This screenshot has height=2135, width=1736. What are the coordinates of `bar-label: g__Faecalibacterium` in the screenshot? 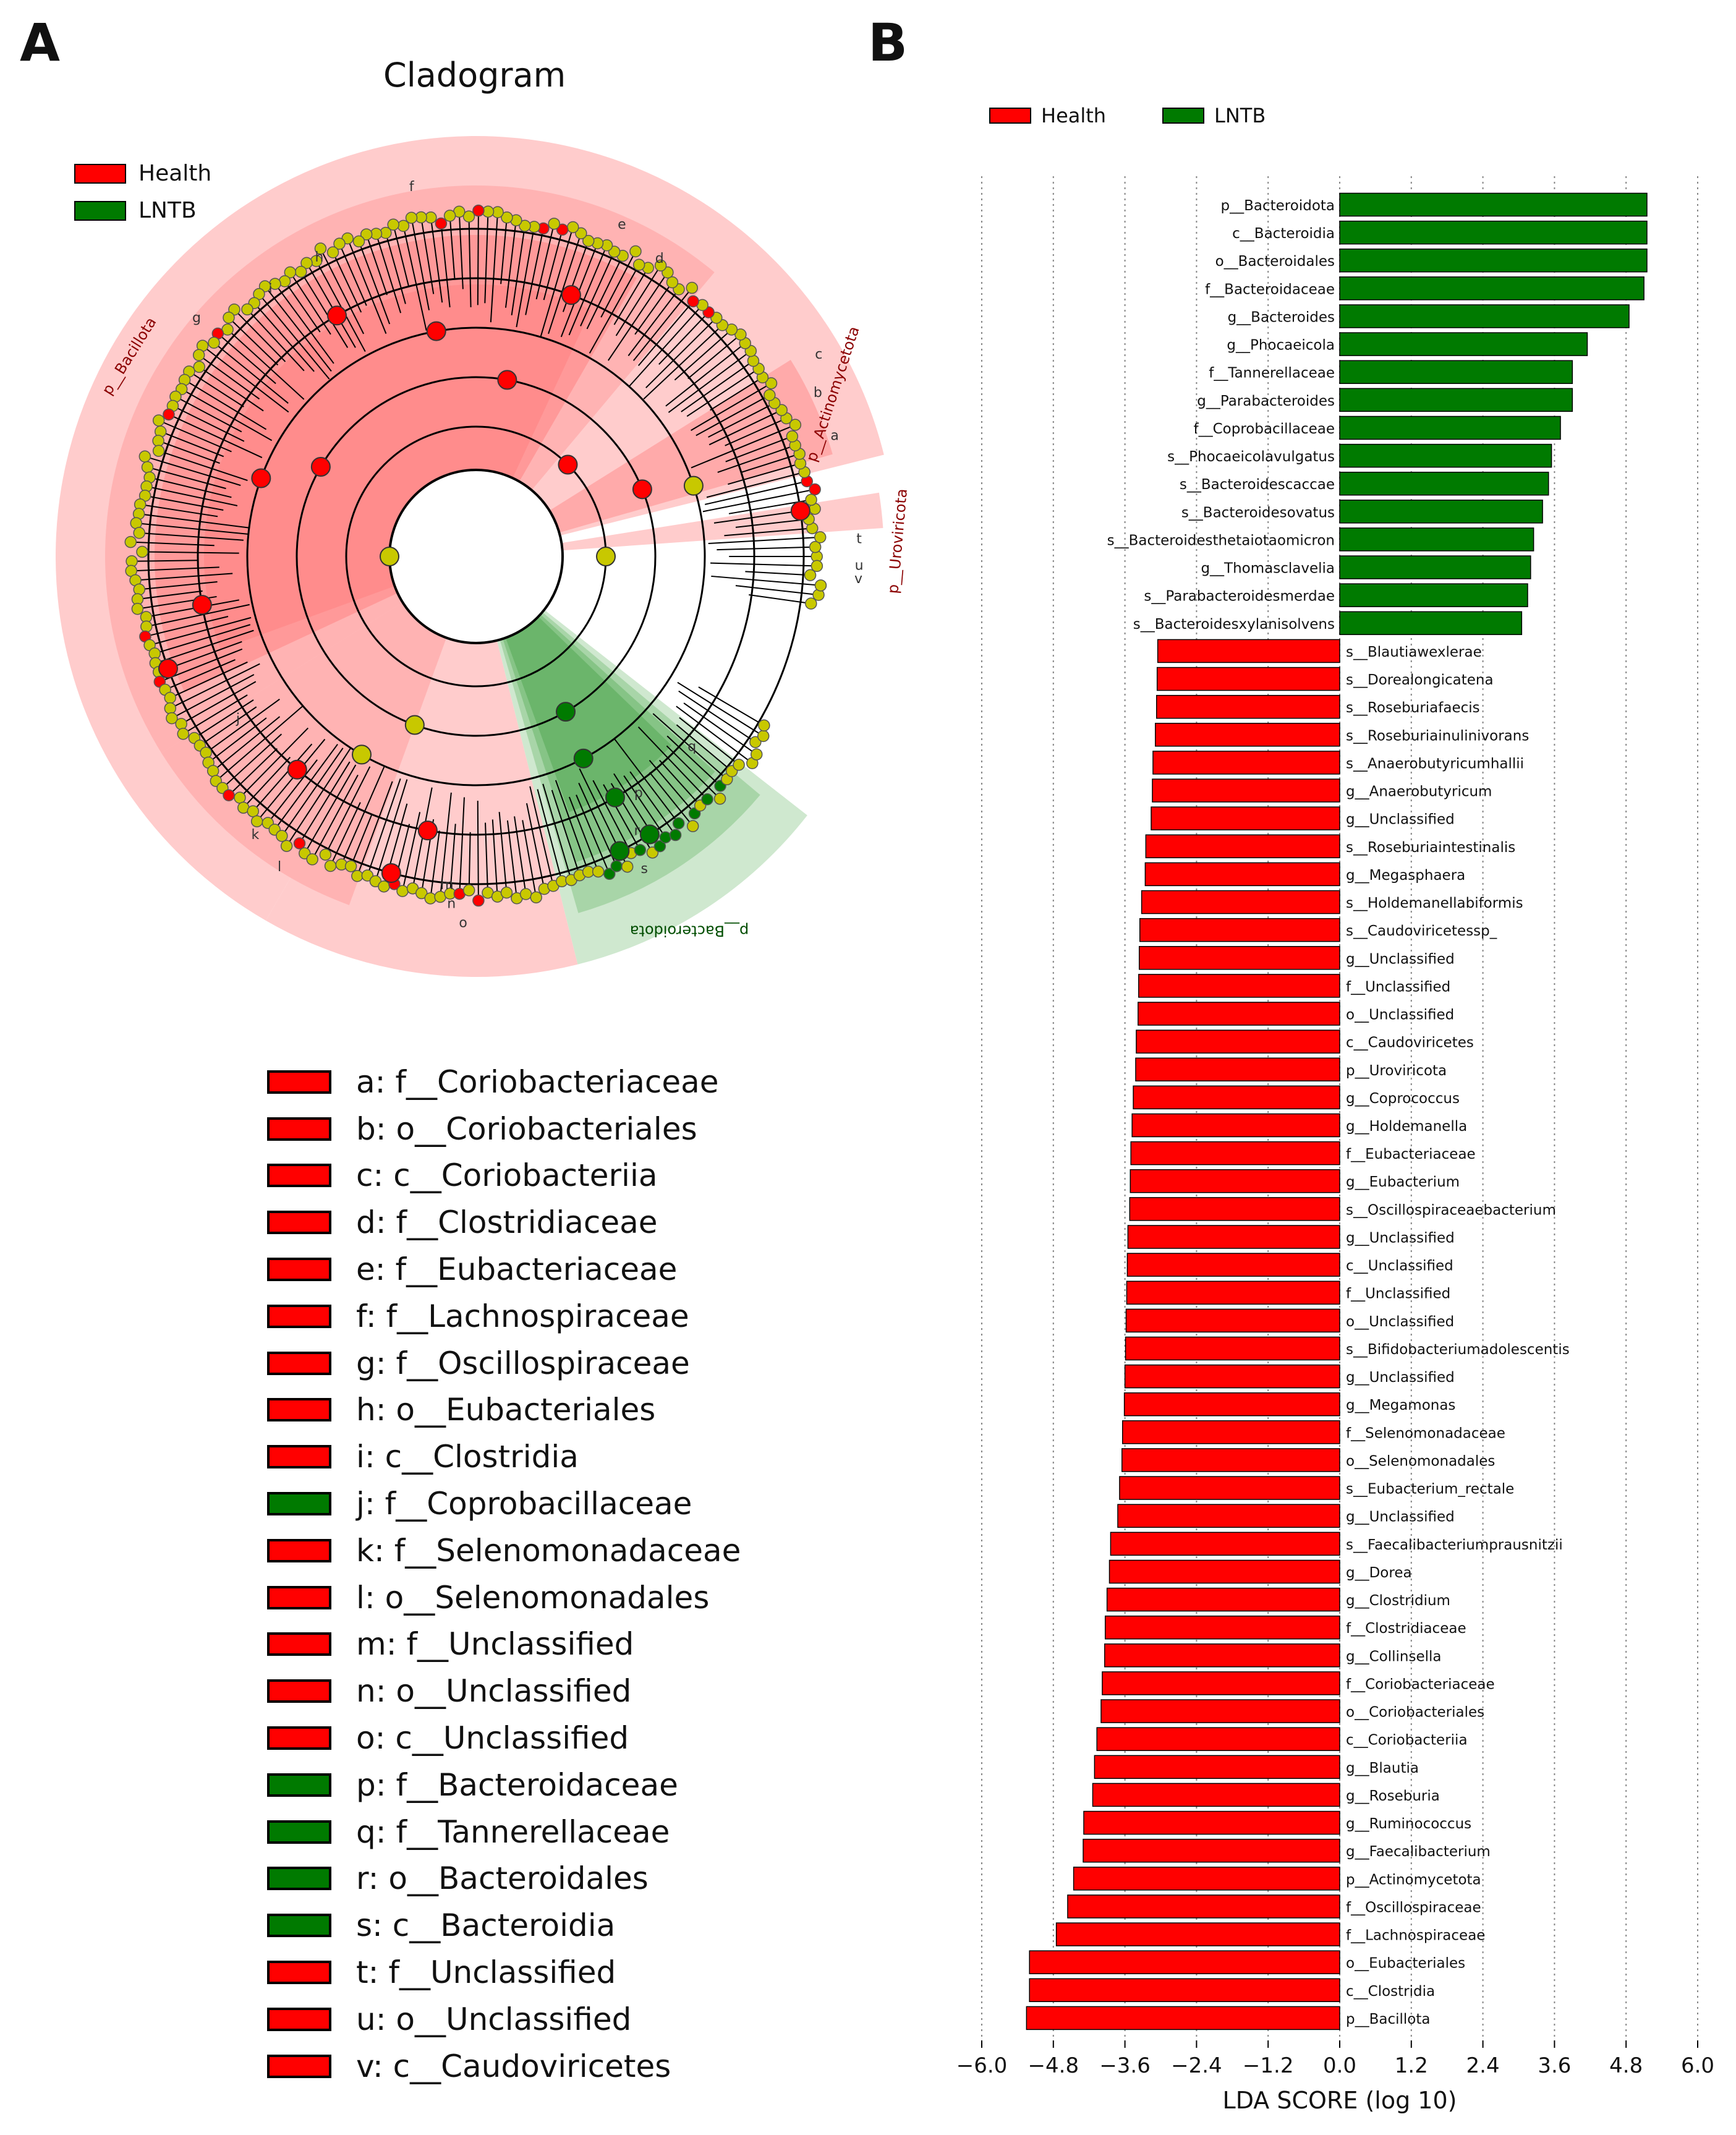 It's located at (1418, 1852).